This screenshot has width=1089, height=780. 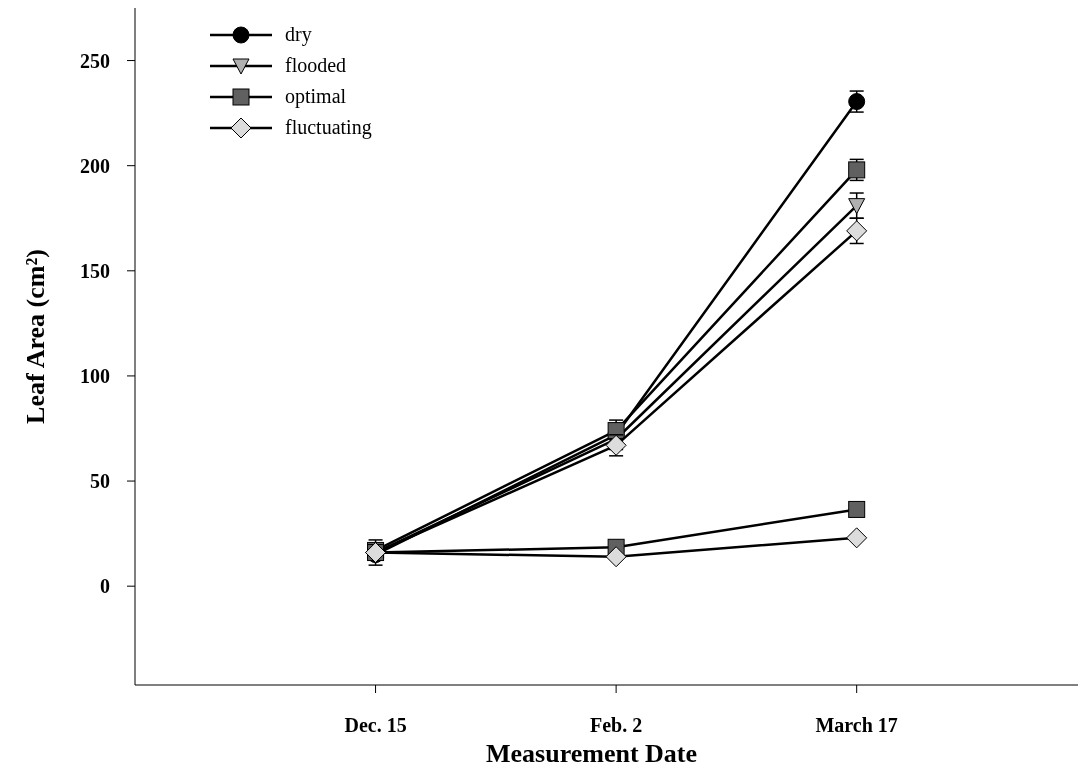 What do you see at coordinates (316, 65) in the screenshot?
I see `legend-label: flooded` at bounding box center [316, 65].